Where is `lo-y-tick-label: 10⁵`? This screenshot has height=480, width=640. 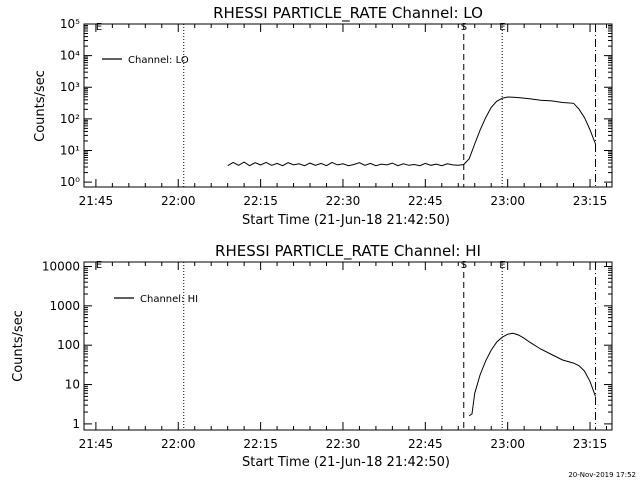 lo-y-tick-label: 10⁵ is located at coordinates (70, 24).